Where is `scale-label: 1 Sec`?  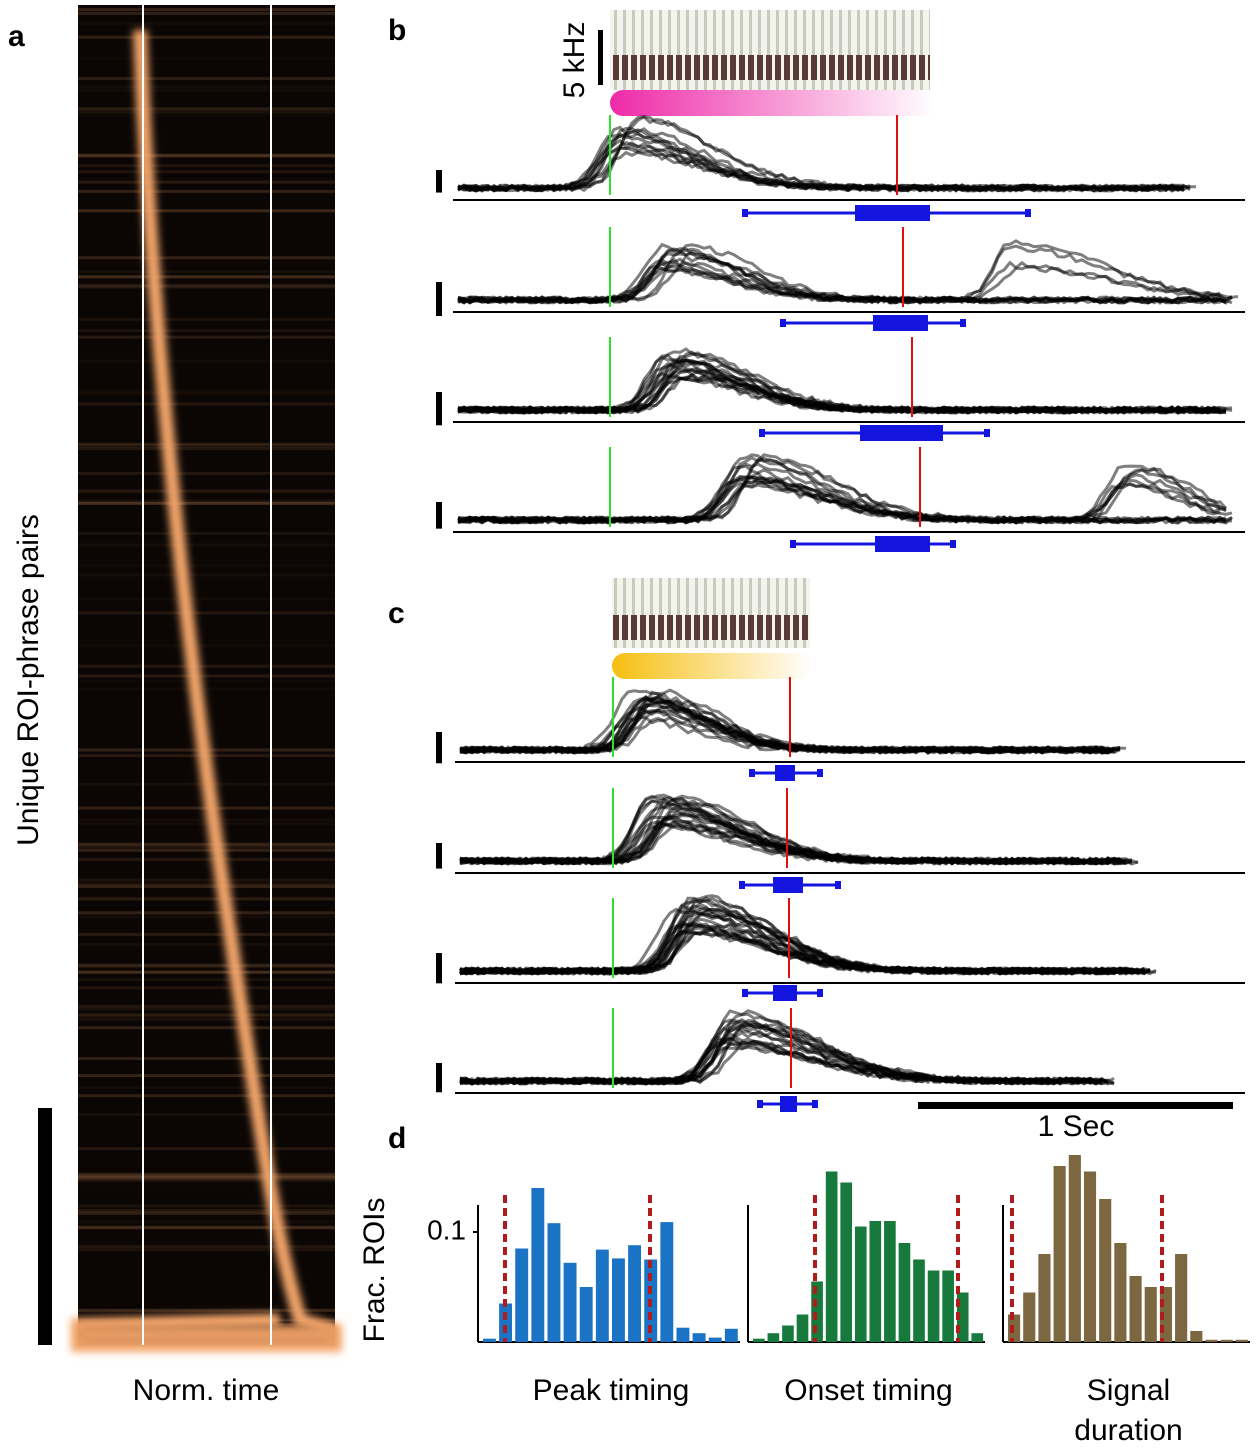 scale-label: 1 Sec is located at coordinates (1076, 1126).